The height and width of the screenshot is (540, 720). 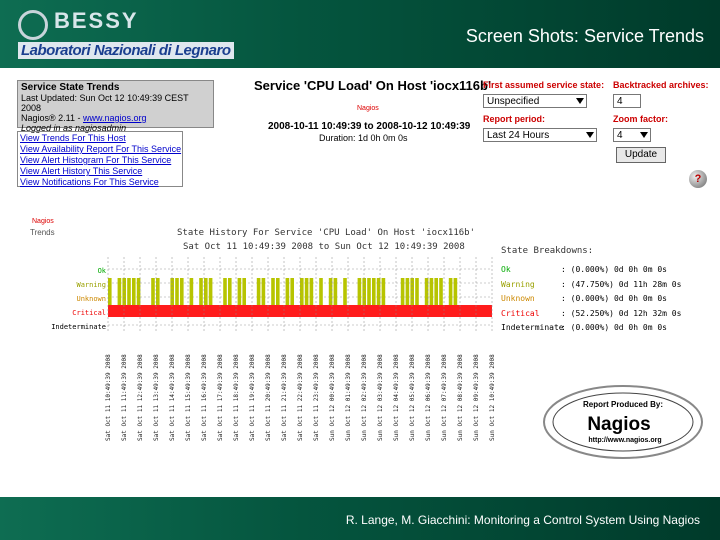 What do you see at coordinates (74, 128) in the screenshot?
I see `logged-in: Logged in as nagiosadmin` at bounding box center [74, 128].